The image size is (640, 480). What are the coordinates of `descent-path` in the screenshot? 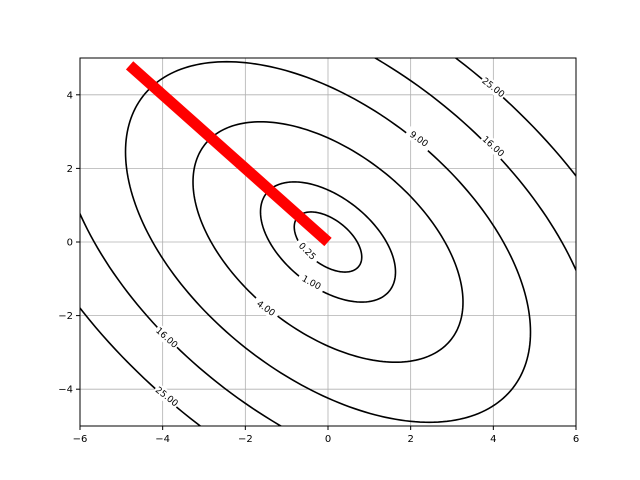 It's located at (228, 154).